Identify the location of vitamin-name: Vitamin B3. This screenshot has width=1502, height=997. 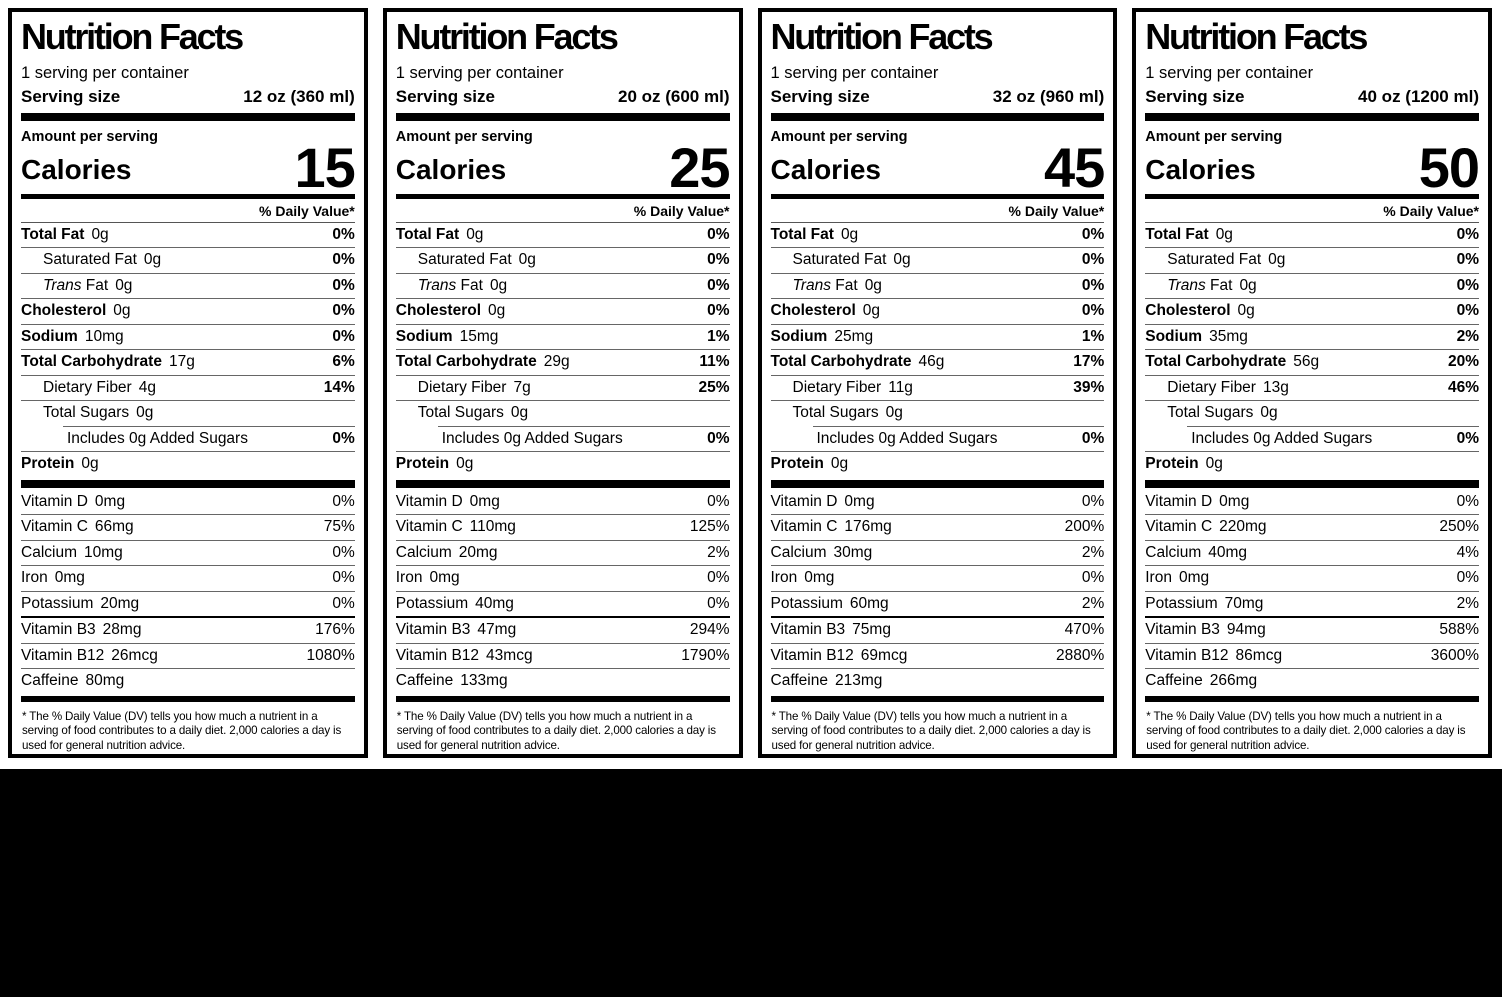
(1182, 630).